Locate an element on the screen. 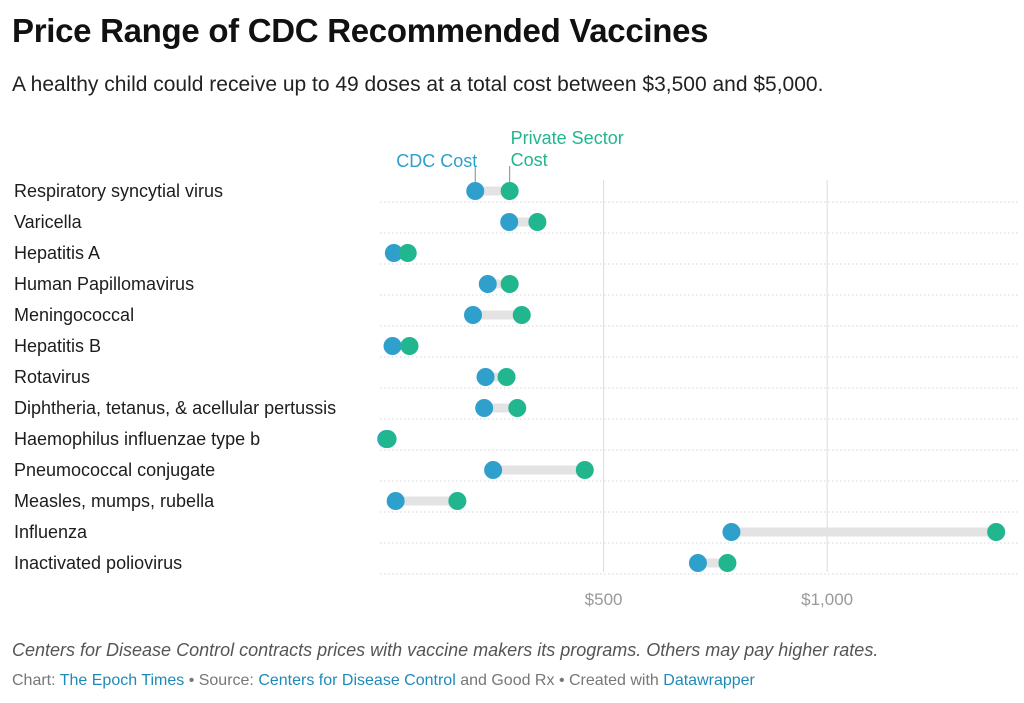 The image size is (1024, 703). row-label-meningococcal: Meningococcal is located at coordinates (74, 315).